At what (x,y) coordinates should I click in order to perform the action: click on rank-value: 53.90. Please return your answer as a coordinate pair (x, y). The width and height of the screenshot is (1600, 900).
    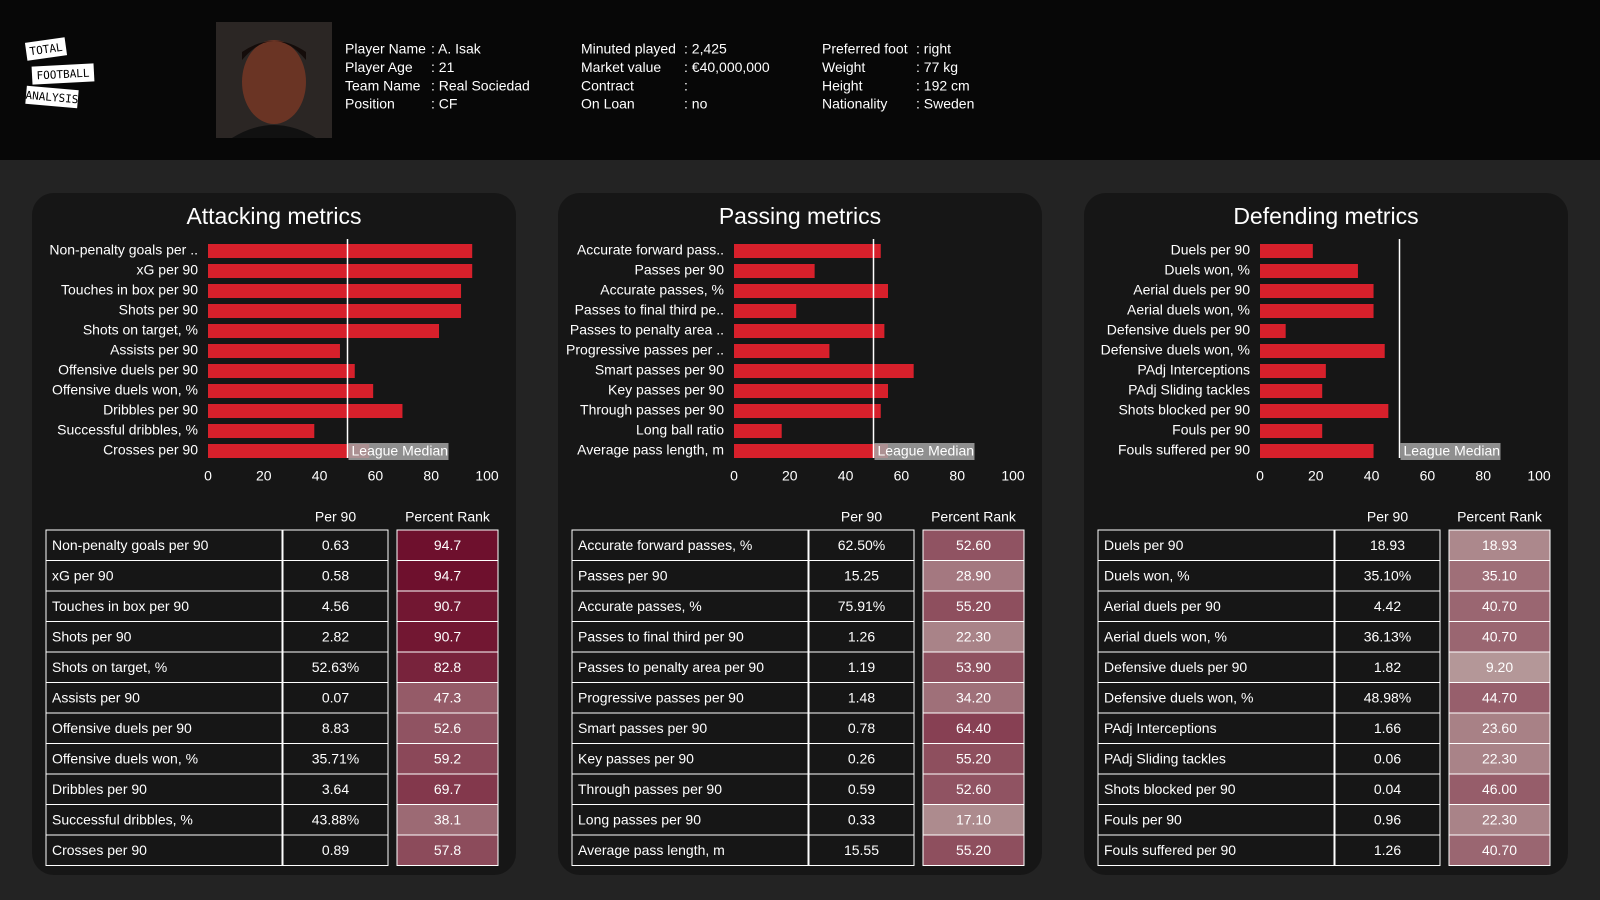
    Looking at the image, I should click on (973, 667).